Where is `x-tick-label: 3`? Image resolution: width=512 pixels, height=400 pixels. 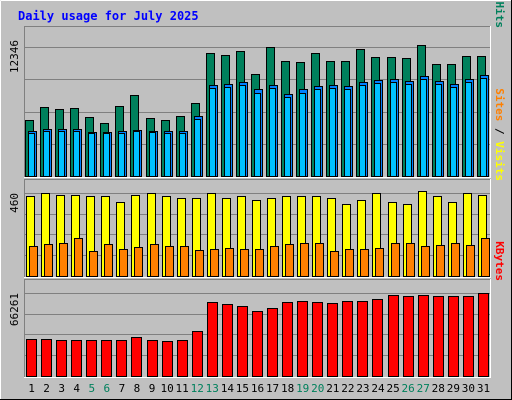
x-tick-label: 3 is located at coordinates (61, 388).